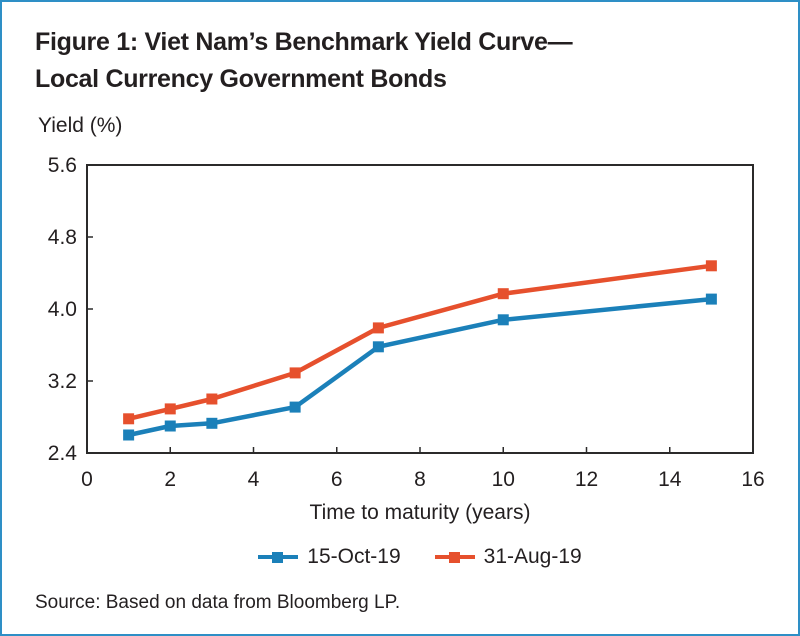 The height and width of the screenshot is (636, 800). What do you see at coordinates (129, 435) in the screenshot?
I see `data-point-15-oct-19-1y` at bounding box center [129, 435].